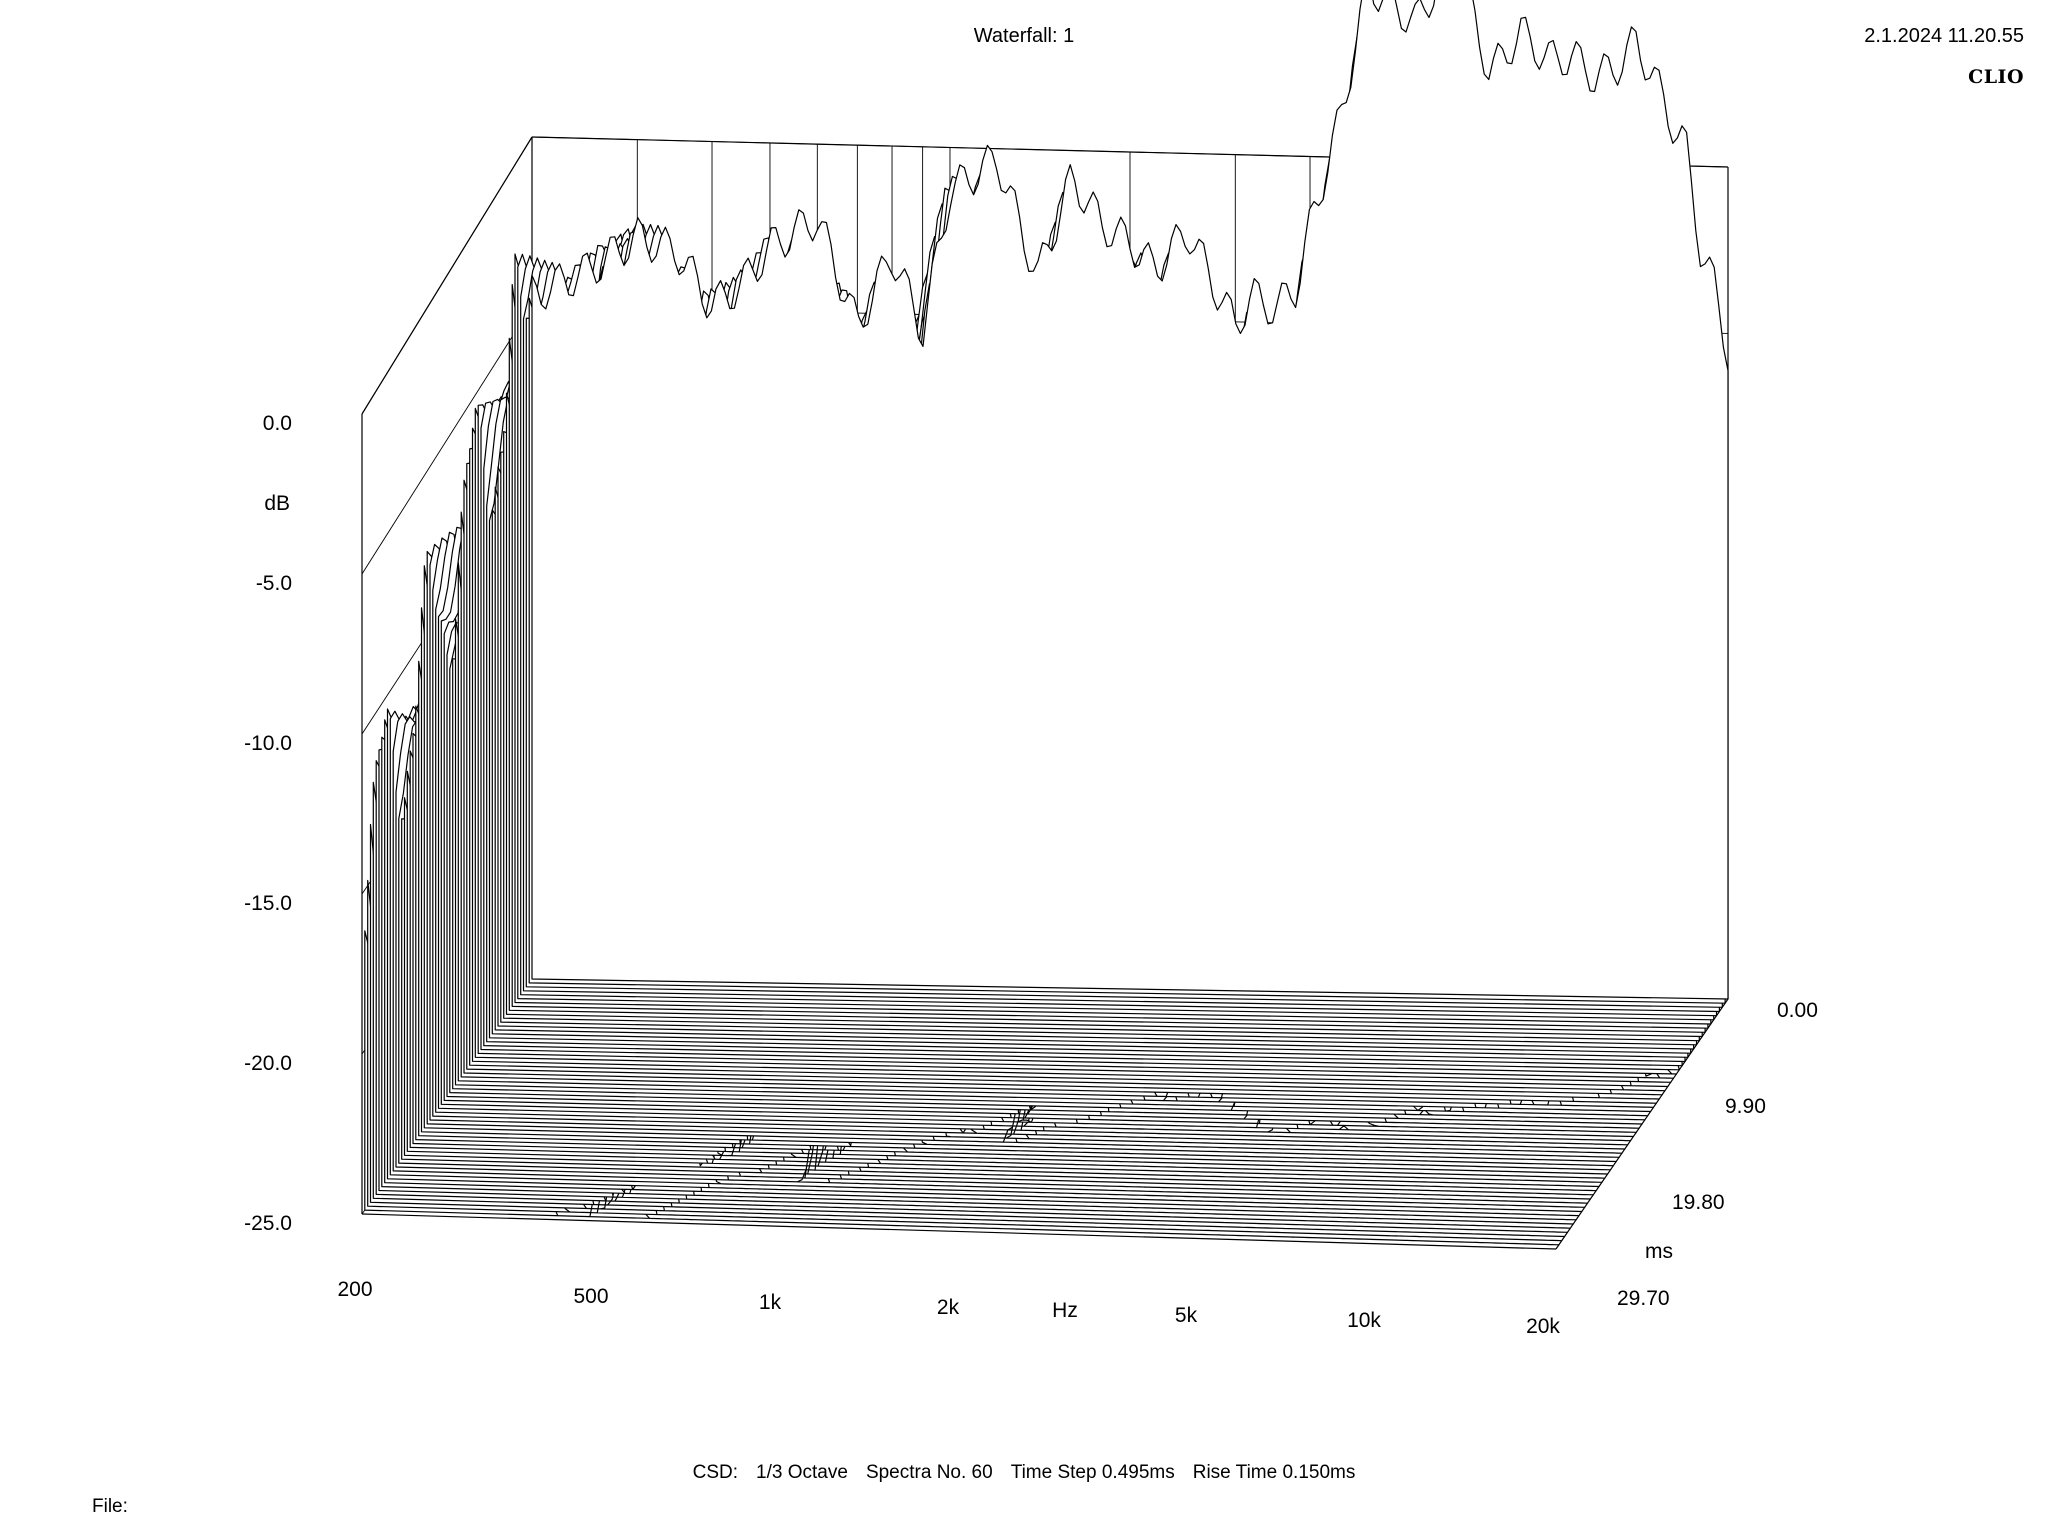 This screenshot has height=1536, width=2048. What do you see at coordinates (1944, 36) in the screenshot?
I see `timestamp: 2.1.2024 11.20.55` at bounding box center [1944, 36].